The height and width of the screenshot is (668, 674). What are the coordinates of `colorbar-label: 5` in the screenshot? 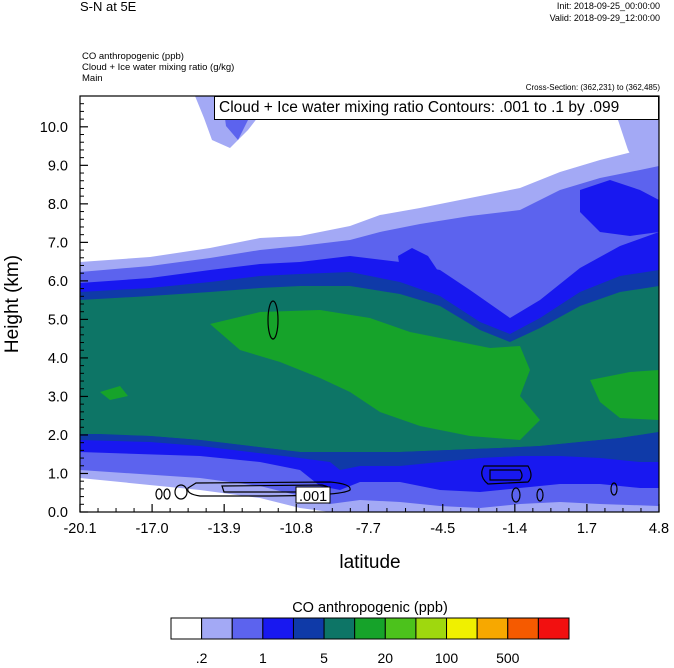 It's located at (324, 658).